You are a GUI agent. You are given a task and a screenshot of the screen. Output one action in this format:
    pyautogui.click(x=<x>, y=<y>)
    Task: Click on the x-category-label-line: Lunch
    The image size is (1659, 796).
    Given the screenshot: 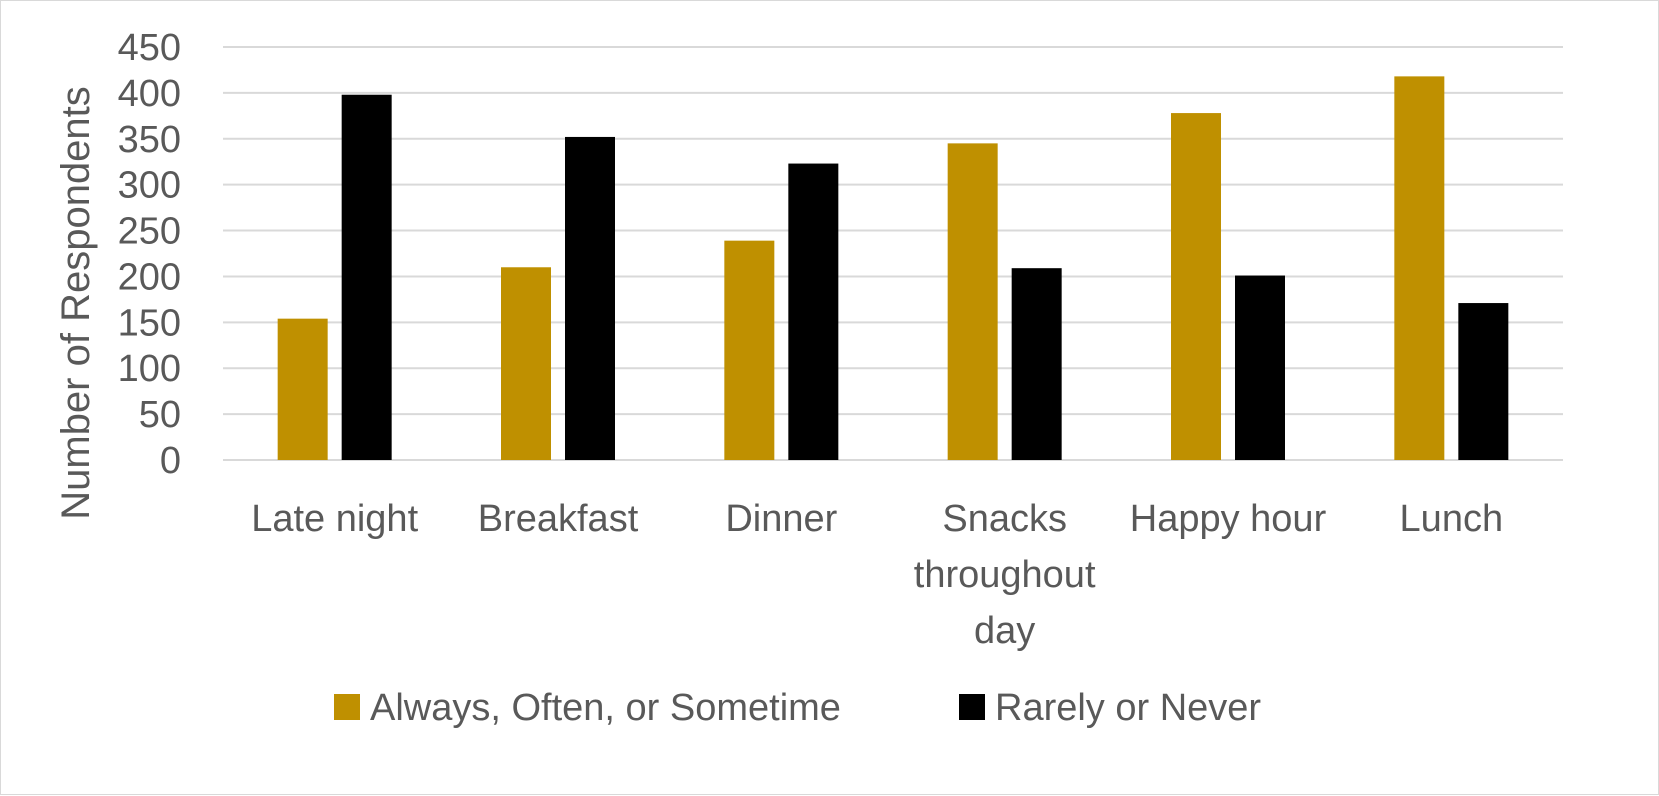 What is the action you would take?
    pyautogui.click(x=1452, y=519)
    